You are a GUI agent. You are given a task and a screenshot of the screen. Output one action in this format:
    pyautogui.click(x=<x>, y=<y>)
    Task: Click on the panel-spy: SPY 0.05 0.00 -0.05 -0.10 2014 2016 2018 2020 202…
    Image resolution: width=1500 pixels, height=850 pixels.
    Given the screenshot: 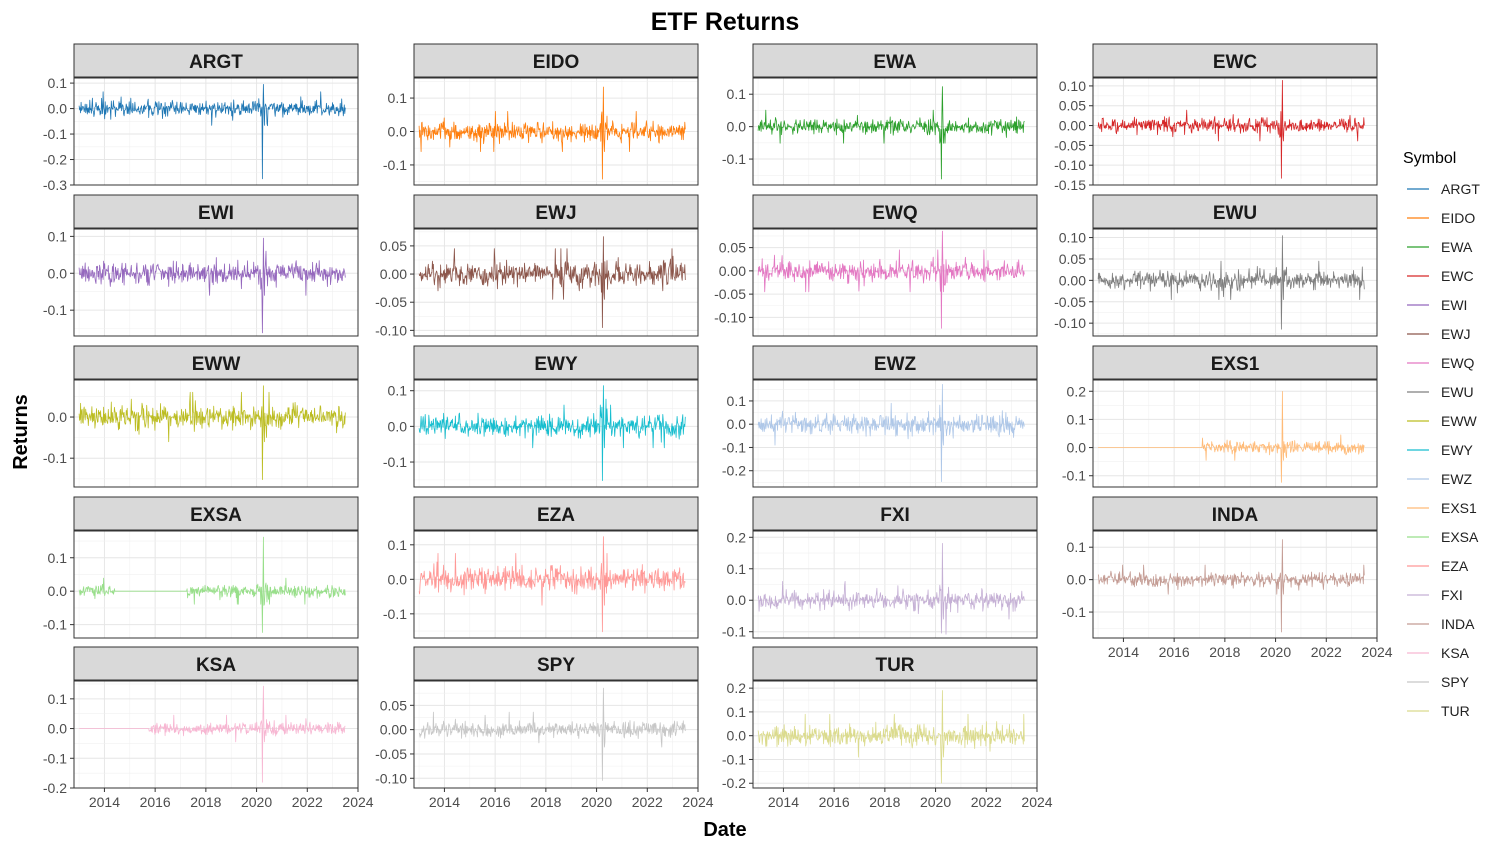 What is the action you would take?
    pyautogui.click(x=544, y=728)
    